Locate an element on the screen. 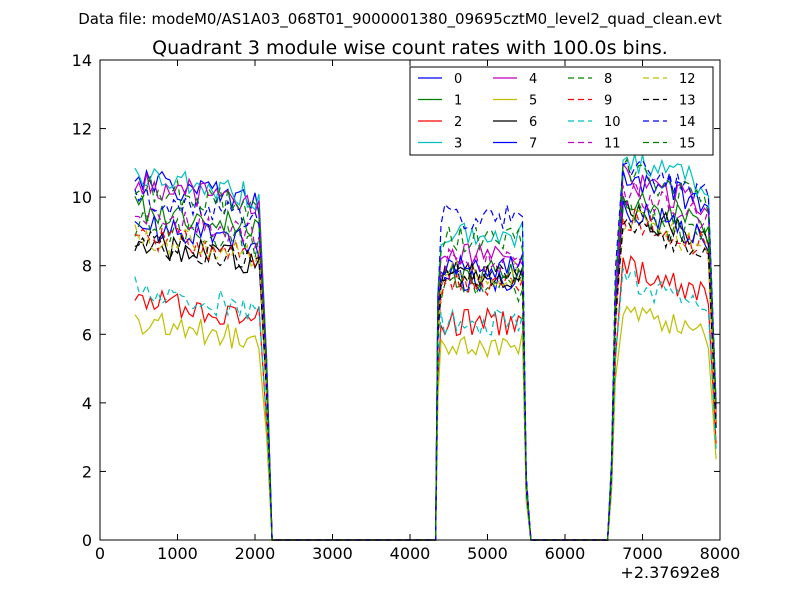 The width and height of the screenshot is (800, 600). legend-label-0: 0 is located at coordinates (458, 79).